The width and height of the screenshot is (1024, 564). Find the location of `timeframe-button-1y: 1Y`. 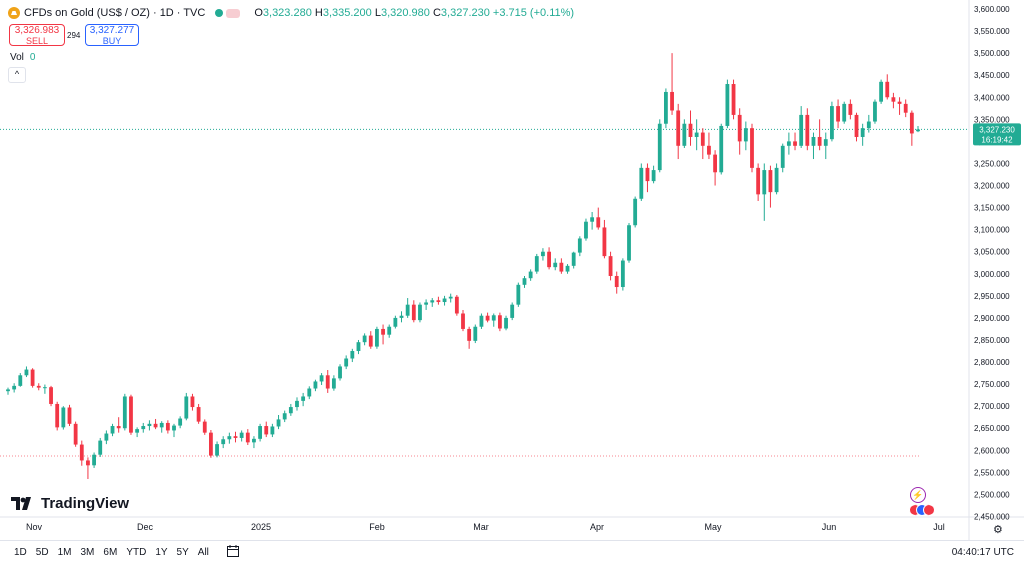

timeframe-button-1y: 1Y is located at coordinates (161, 552).